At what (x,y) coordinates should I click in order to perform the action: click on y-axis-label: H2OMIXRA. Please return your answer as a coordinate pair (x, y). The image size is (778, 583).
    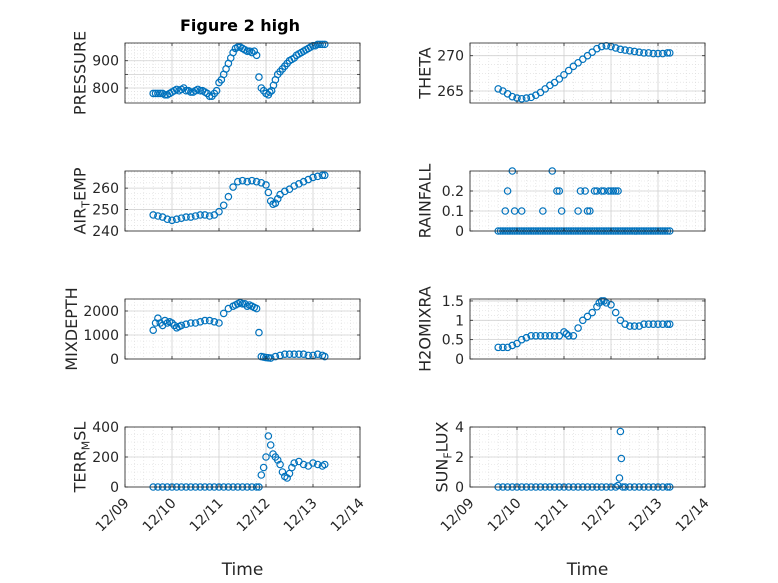
    Looking at the image, I should click on (425, 329).